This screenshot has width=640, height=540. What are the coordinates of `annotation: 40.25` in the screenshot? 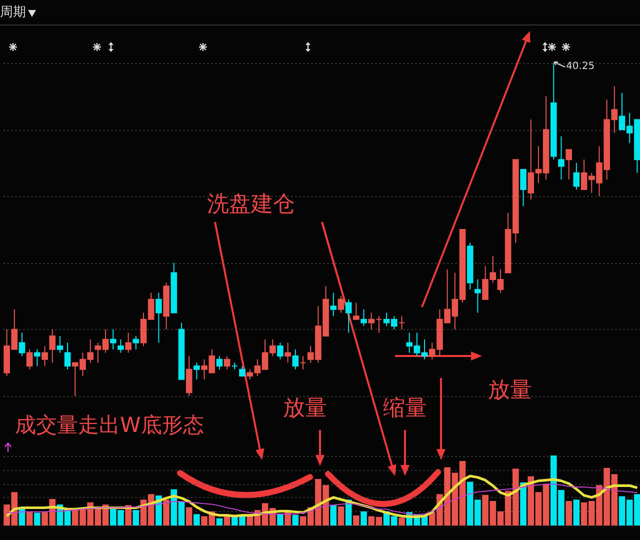 It's located at (580, 67).